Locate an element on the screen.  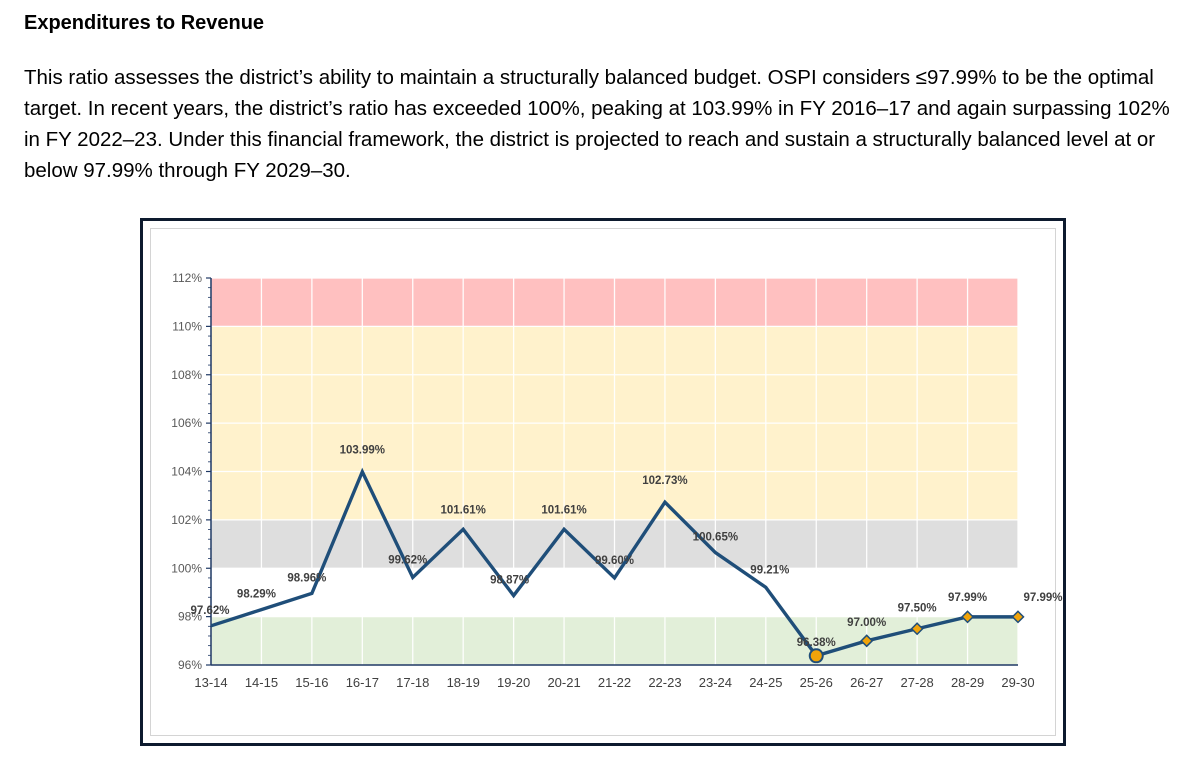
data-label: 97.00% is located at coordinates (866, 623).